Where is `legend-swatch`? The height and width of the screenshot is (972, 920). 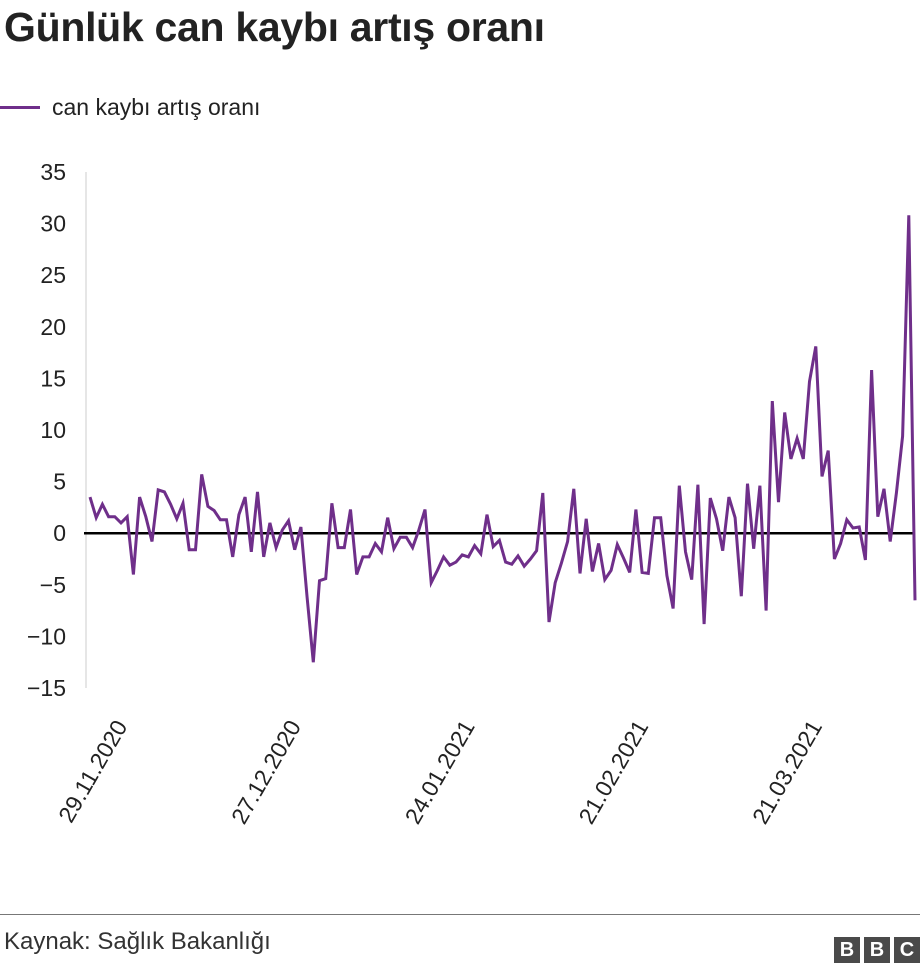
legend-swatch is located at coordinates (20, 107).